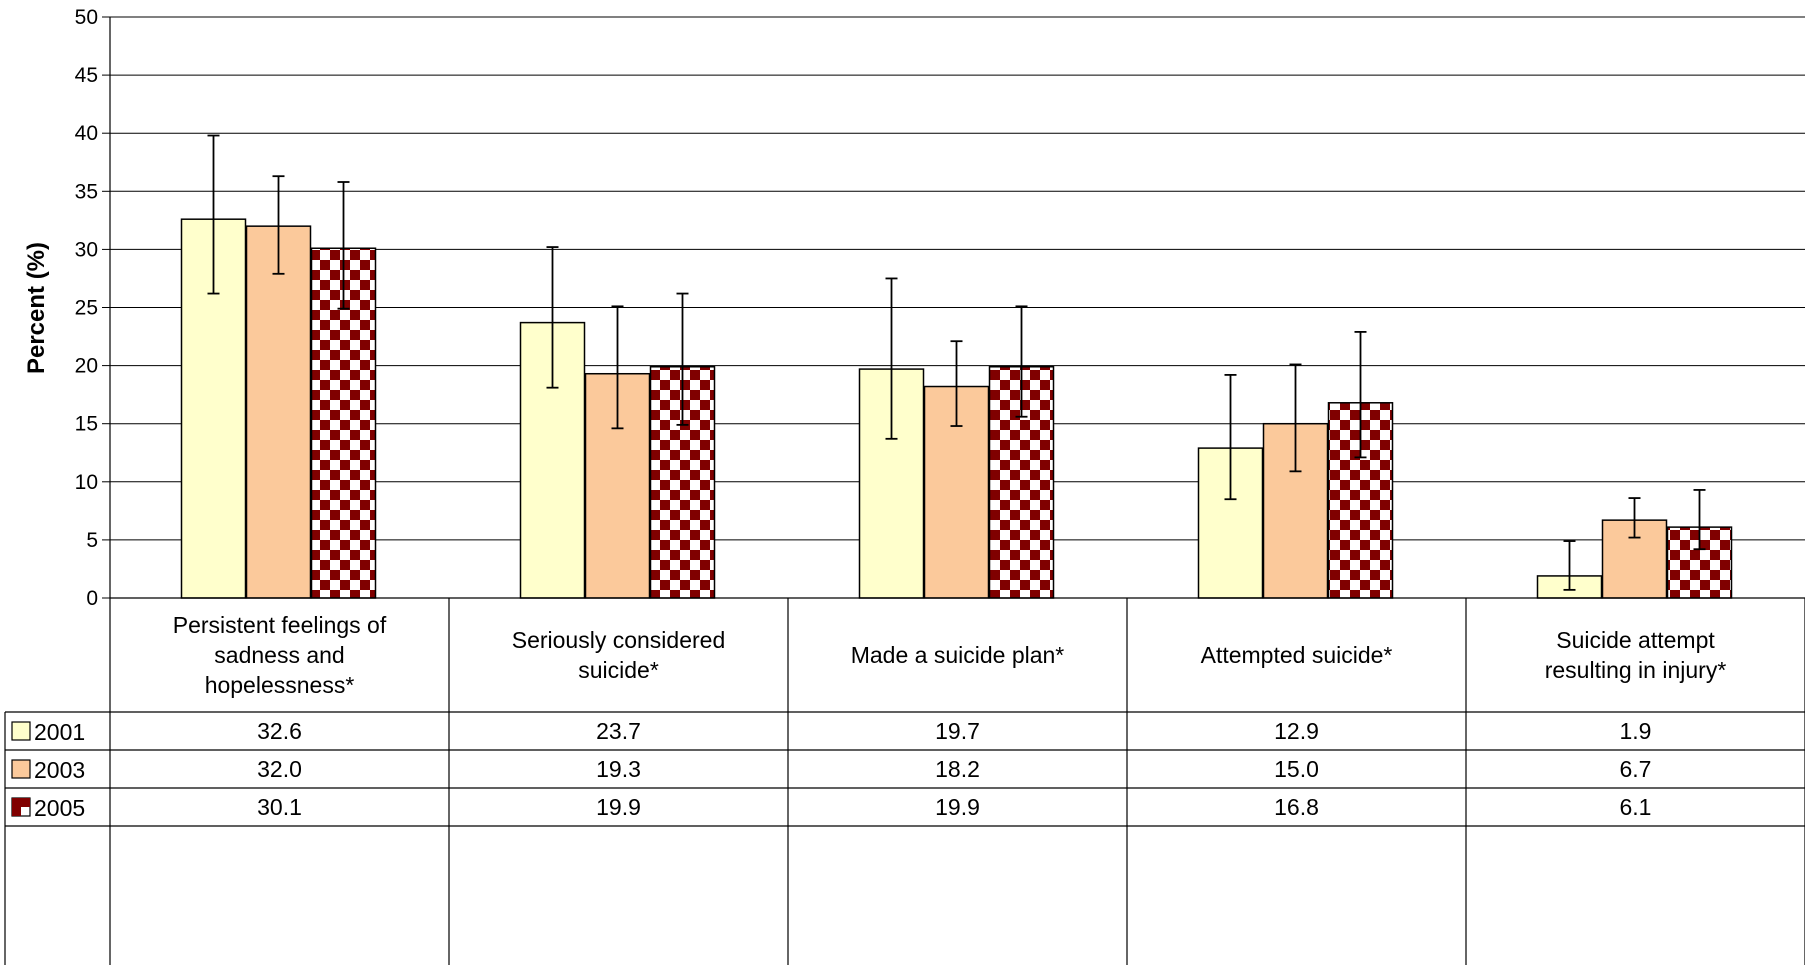  What do you see at coordinates (36, 308) in the screenshot?
I see `y-axis-label: Percent (%)` at bounding box center [36, 308].